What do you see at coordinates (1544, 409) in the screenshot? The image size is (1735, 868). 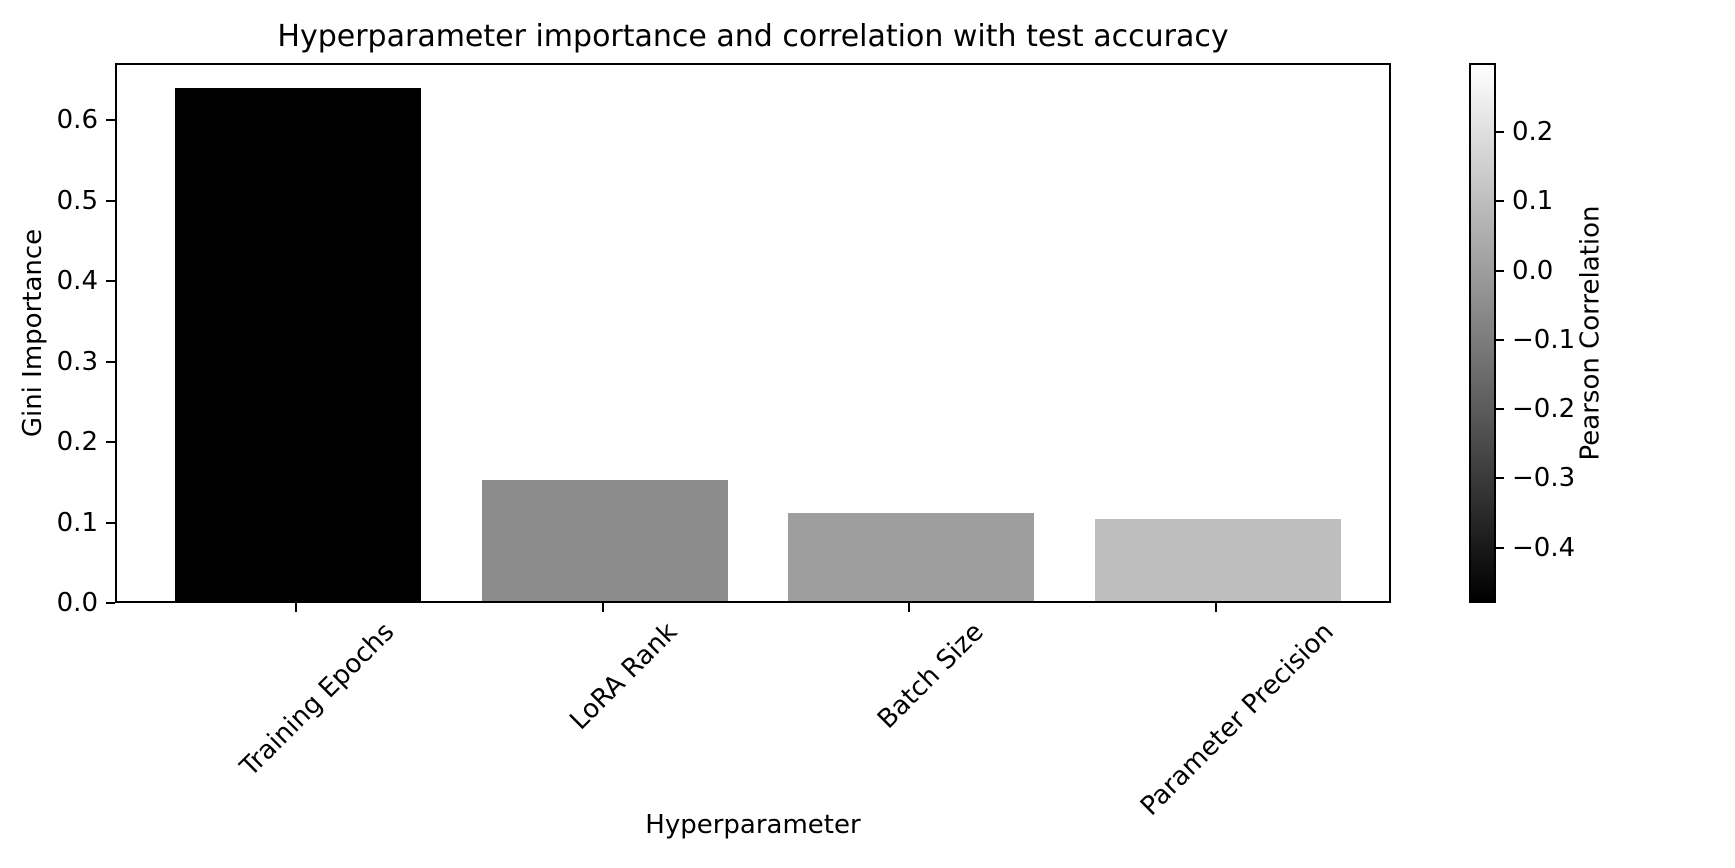 I see `colorbar-tick-label: −0.2` at bounding box center [1544, 409].